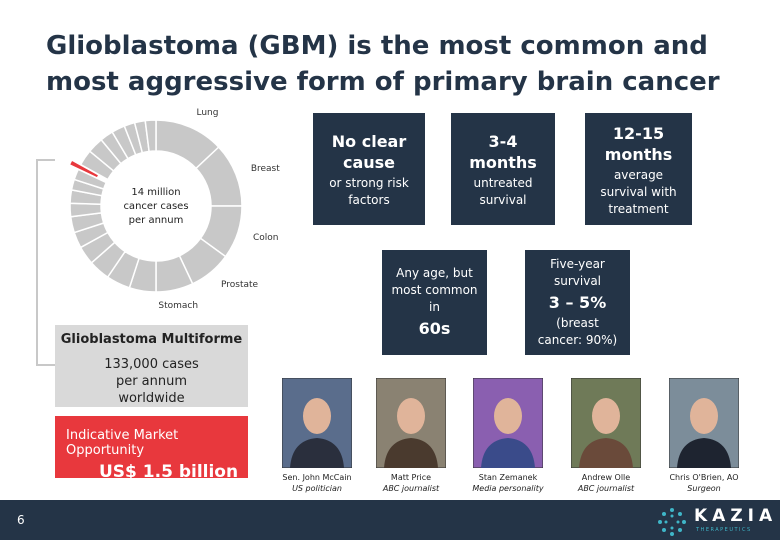  What do you see at coordinates (169, 472) in the screenshot?
I see `market-value: US$ 1.5 billion` at bounding box center [169, 472].